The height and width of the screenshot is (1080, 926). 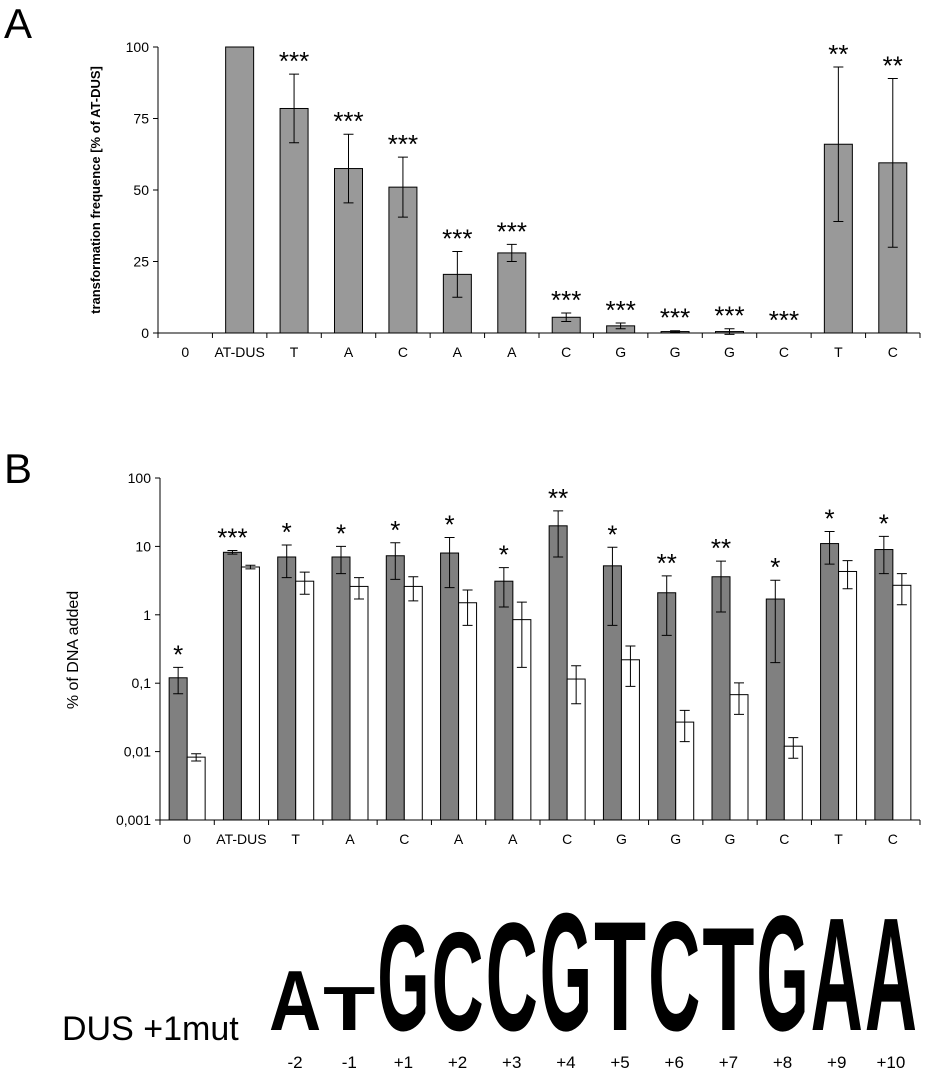 What do you see at coordinates (18, 23) in the screenshot?
I see `panel-label: A` at bounding box center [18, 23].